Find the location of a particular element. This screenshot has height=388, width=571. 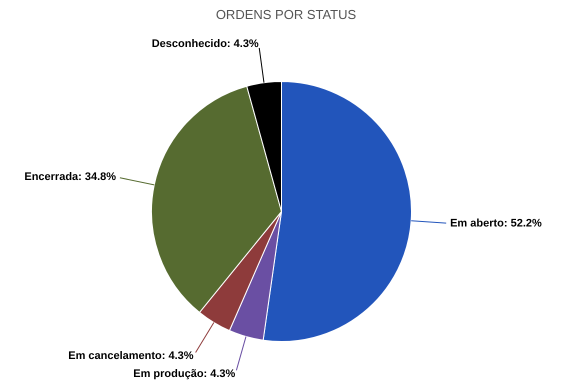

slice-label: Em produção: 4.3% is located at coordinates (184, 374).